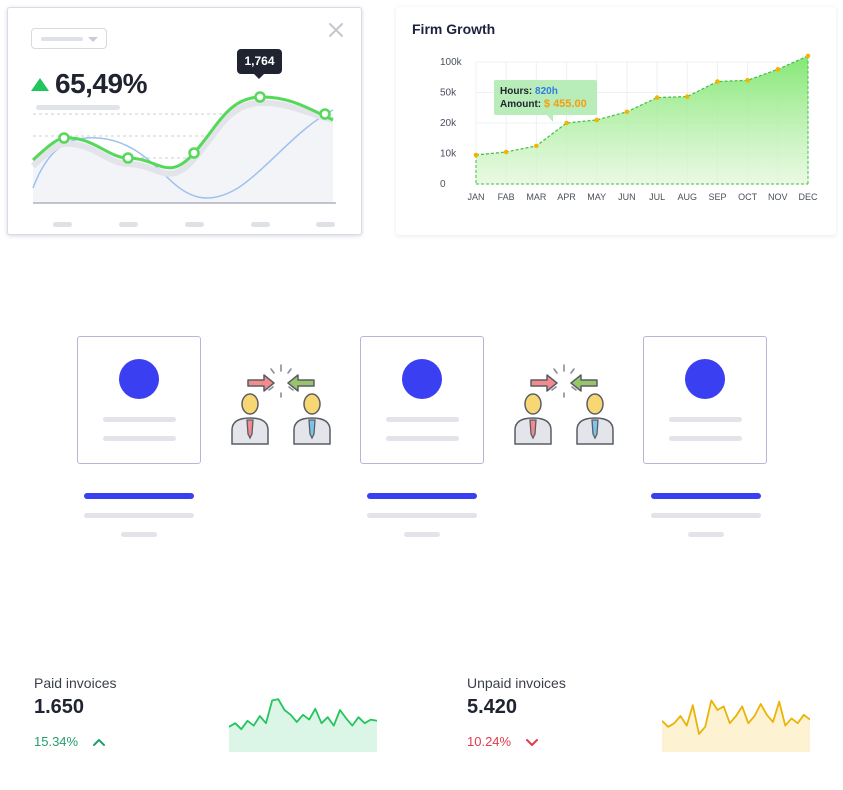 This screenshot has width=843, height=790. Describe the element at coordinates (56, 741) in the screenshot. I see `paid-invoices-change: 15.34%` at that location.